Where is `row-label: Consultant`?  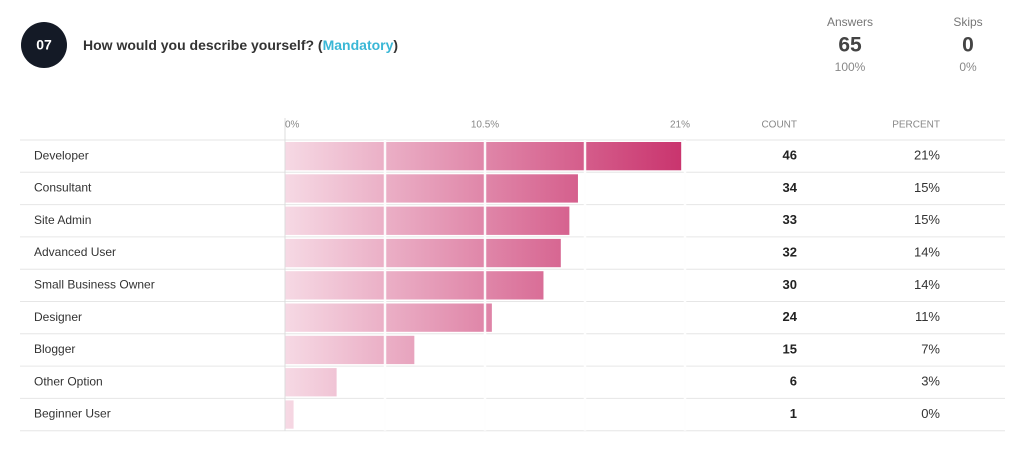
row-label: Consultant is located at coordinates (63, 188).